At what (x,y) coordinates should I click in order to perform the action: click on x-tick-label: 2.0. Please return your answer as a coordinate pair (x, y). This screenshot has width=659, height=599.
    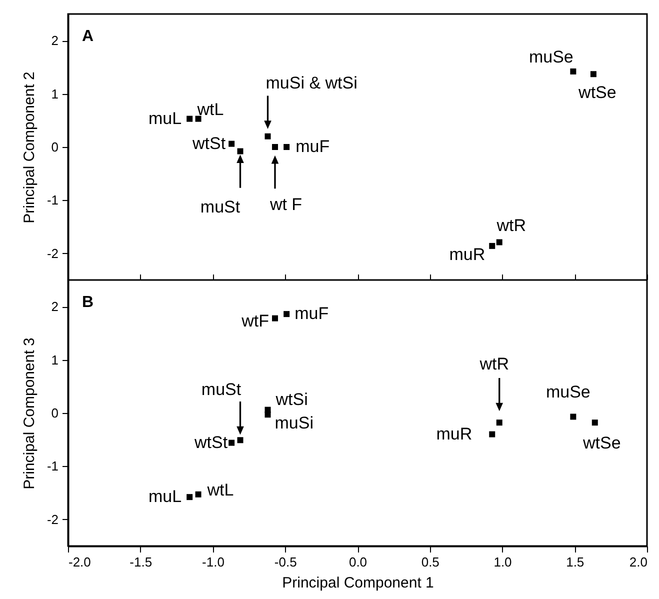
    Looking at the image, I should click on (638, 562).